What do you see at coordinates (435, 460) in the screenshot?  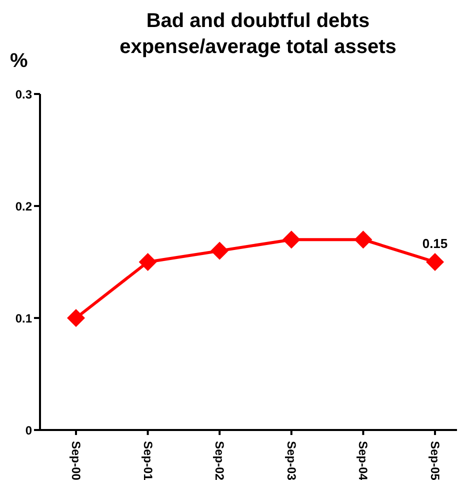 I see `x-tick-label: Sep-05` at bounding box center [435, 460].